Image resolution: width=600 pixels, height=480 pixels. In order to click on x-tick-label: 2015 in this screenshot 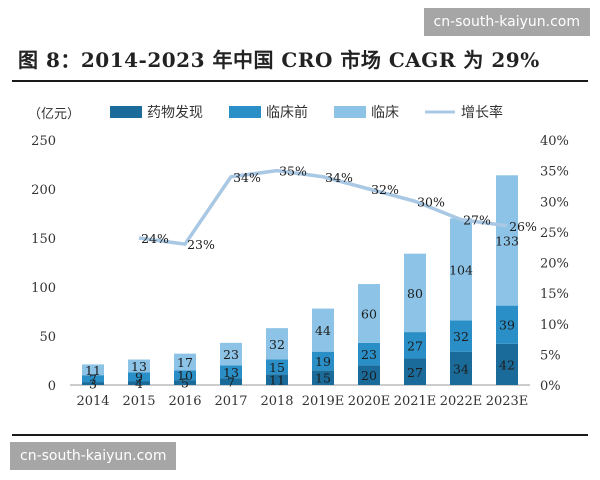, I will do `click(138, 401)`.